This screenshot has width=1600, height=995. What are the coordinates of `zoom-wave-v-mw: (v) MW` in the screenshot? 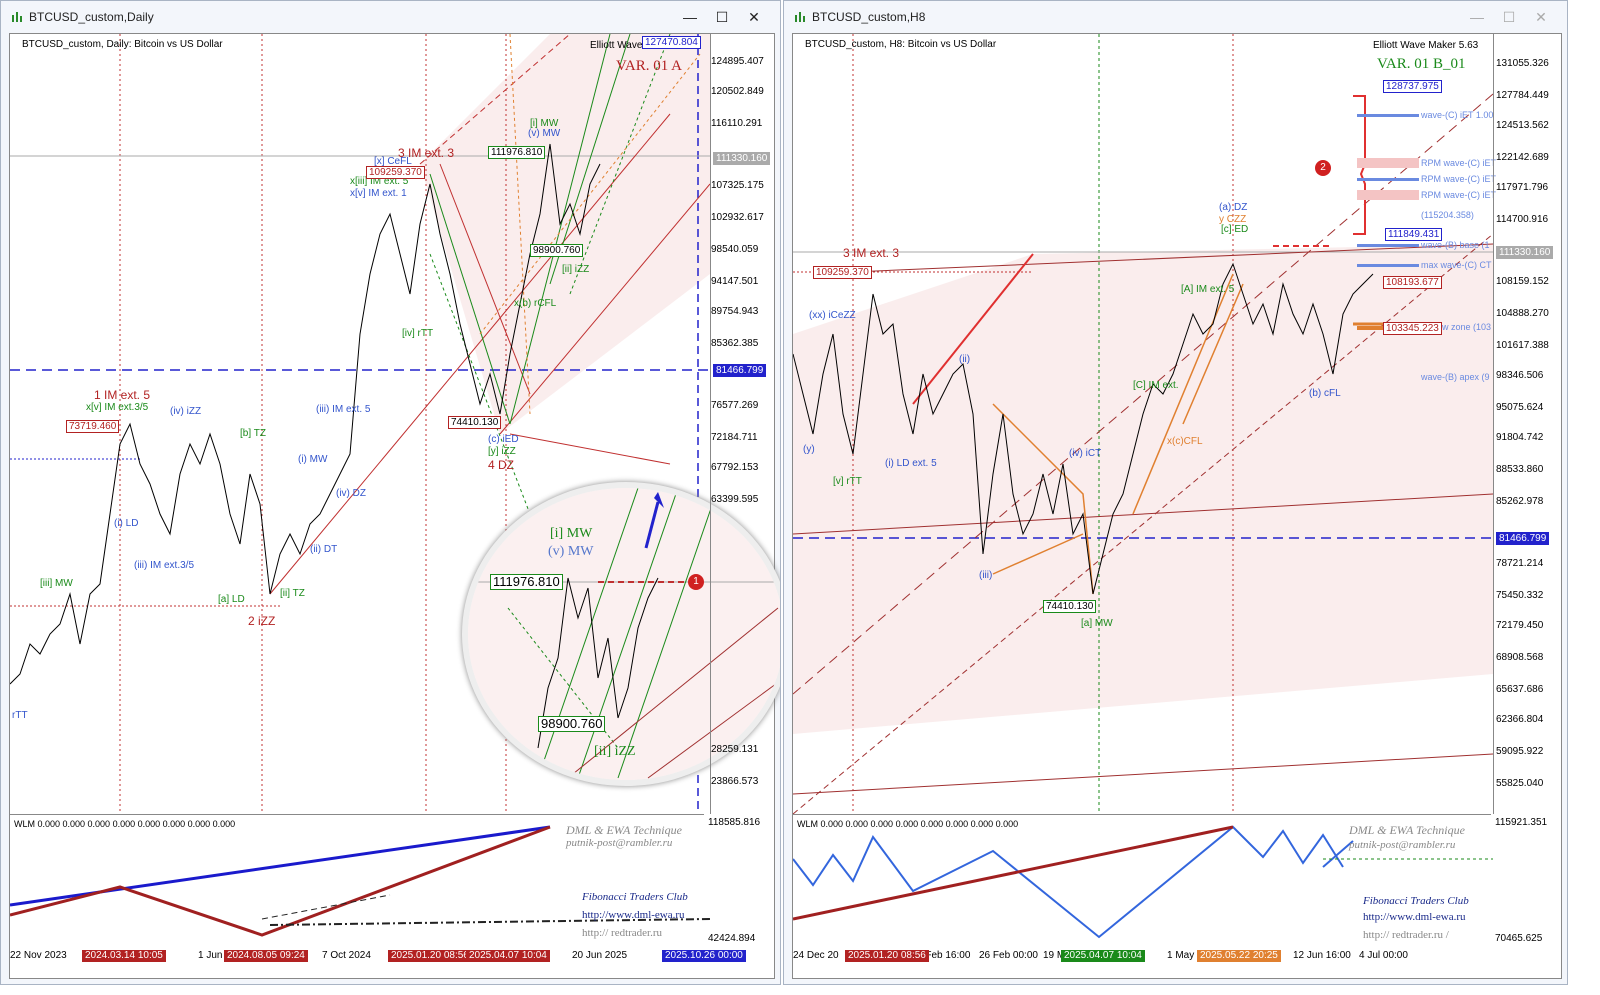 It's located at (571, 551).